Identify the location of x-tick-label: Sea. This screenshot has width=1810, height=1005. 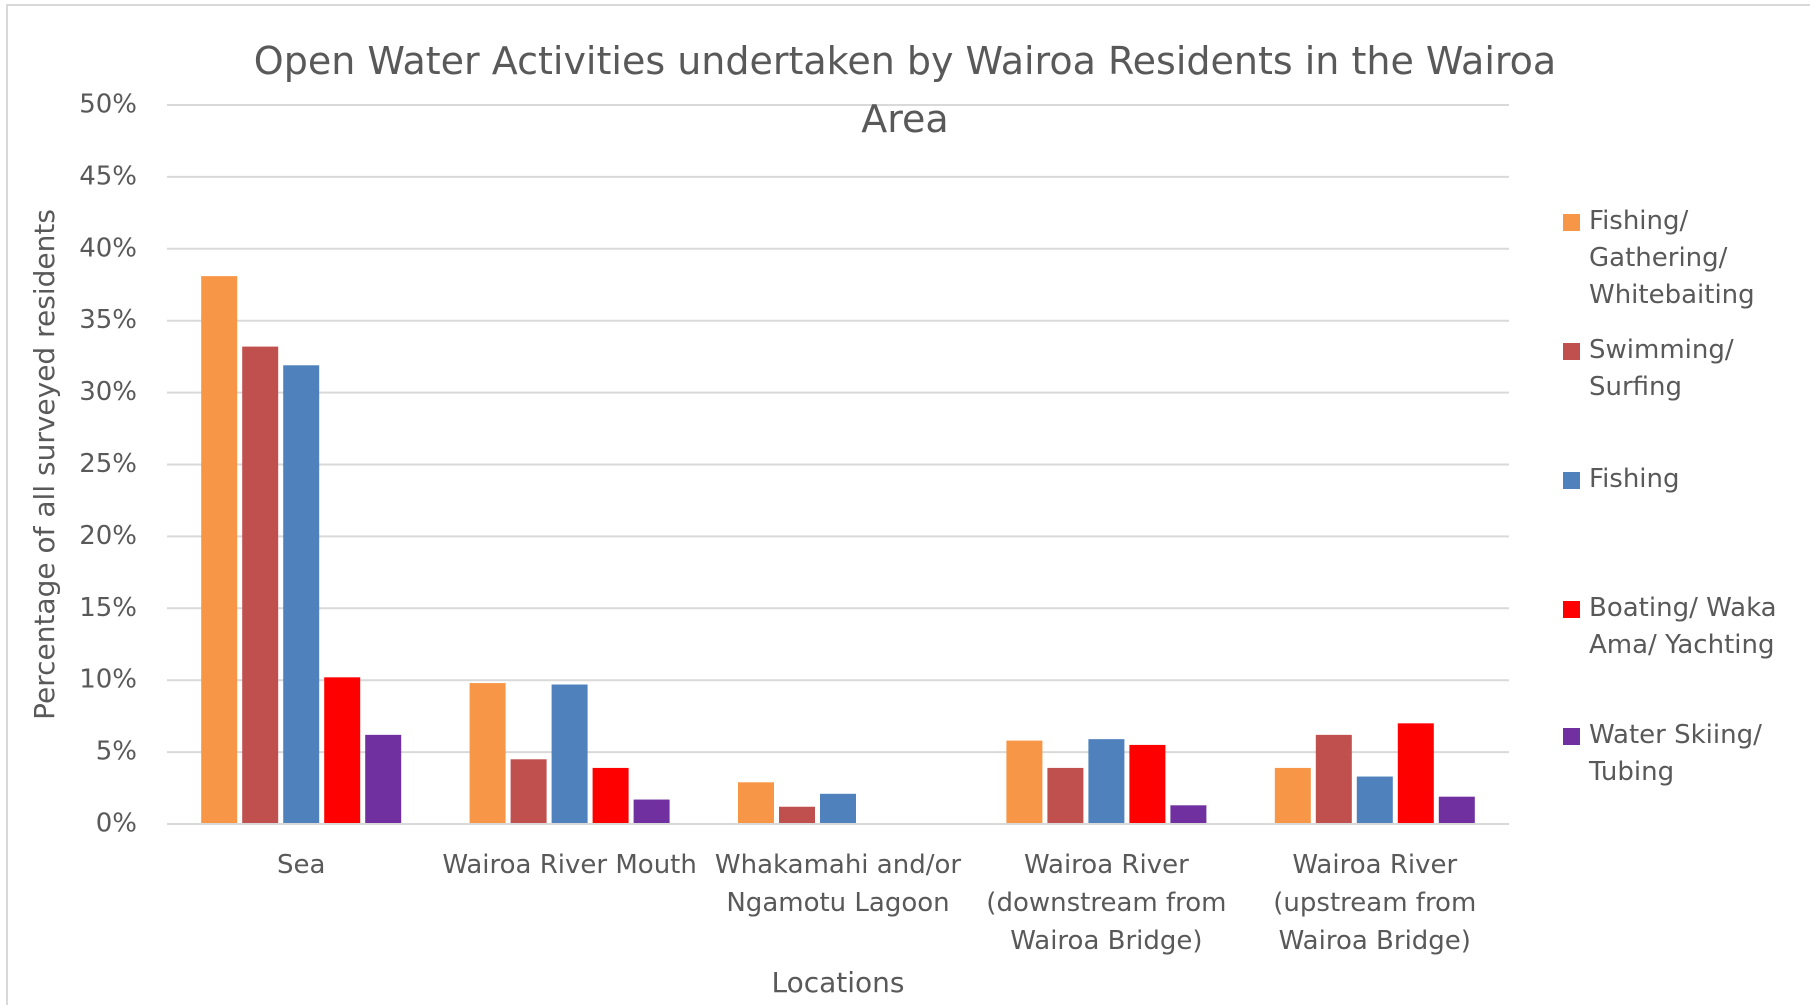
(301, 865).